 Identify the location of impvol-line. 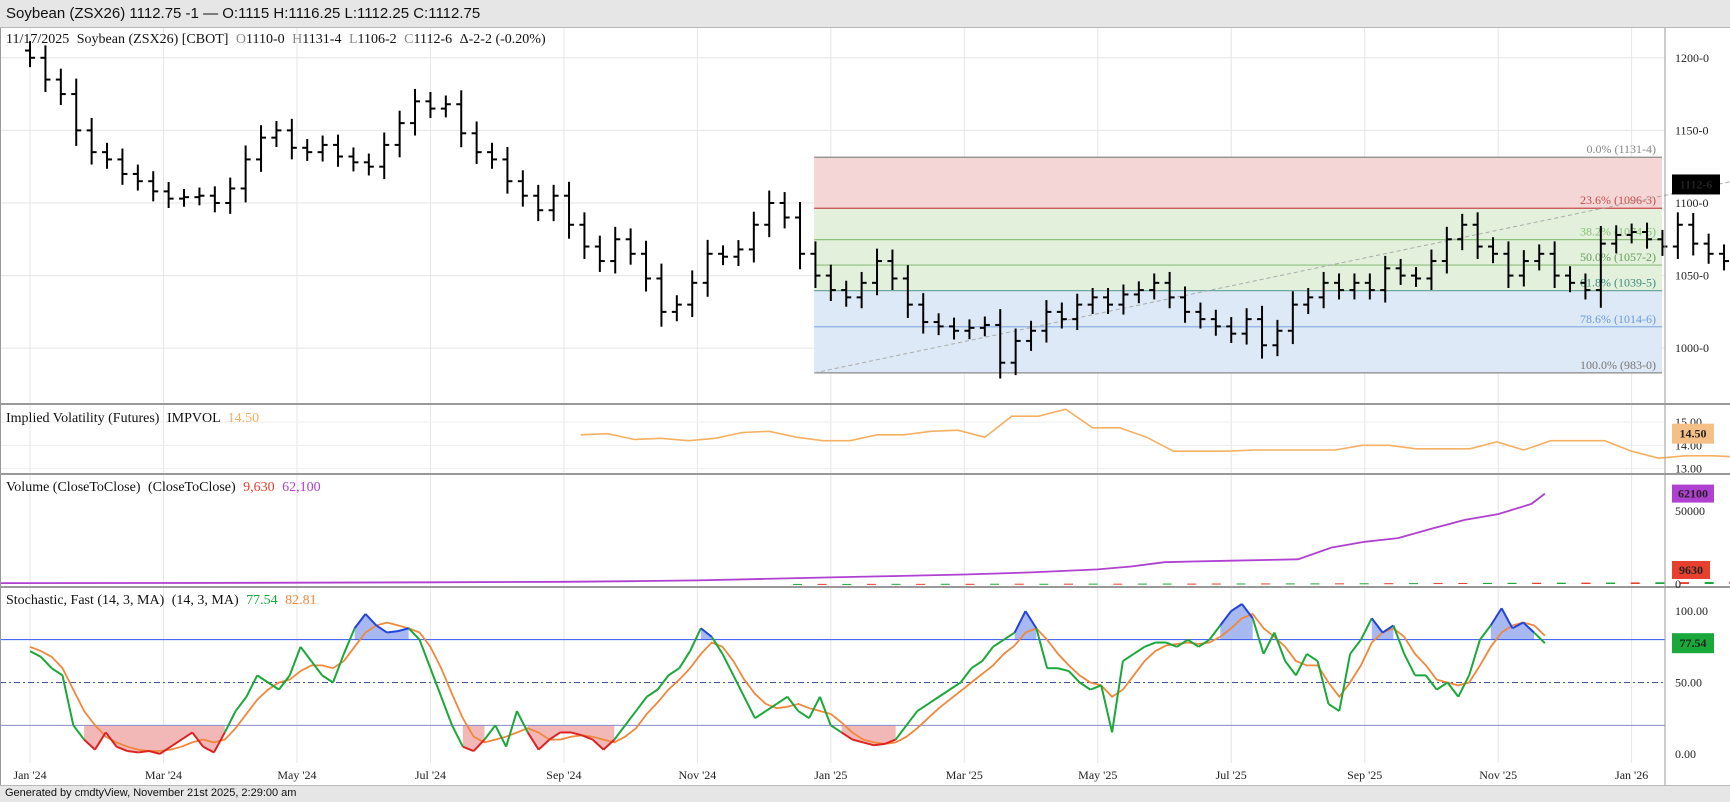
(1155, 434).